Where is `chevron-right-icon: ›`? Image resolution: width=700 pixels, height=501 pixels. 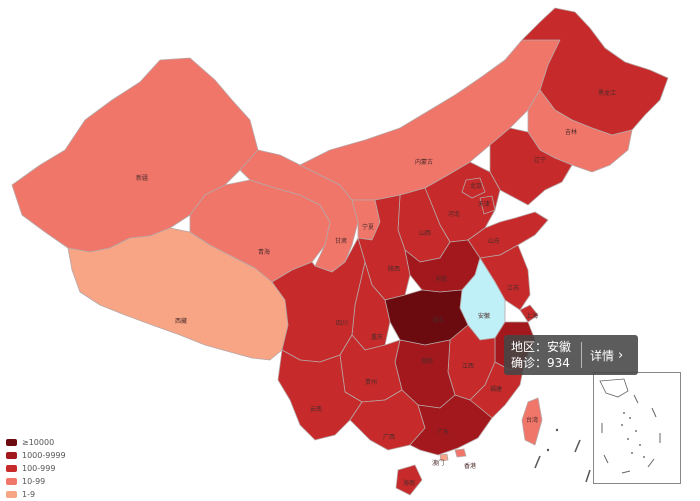 chevron-right-icon: › is located at coordinates (621, 355).